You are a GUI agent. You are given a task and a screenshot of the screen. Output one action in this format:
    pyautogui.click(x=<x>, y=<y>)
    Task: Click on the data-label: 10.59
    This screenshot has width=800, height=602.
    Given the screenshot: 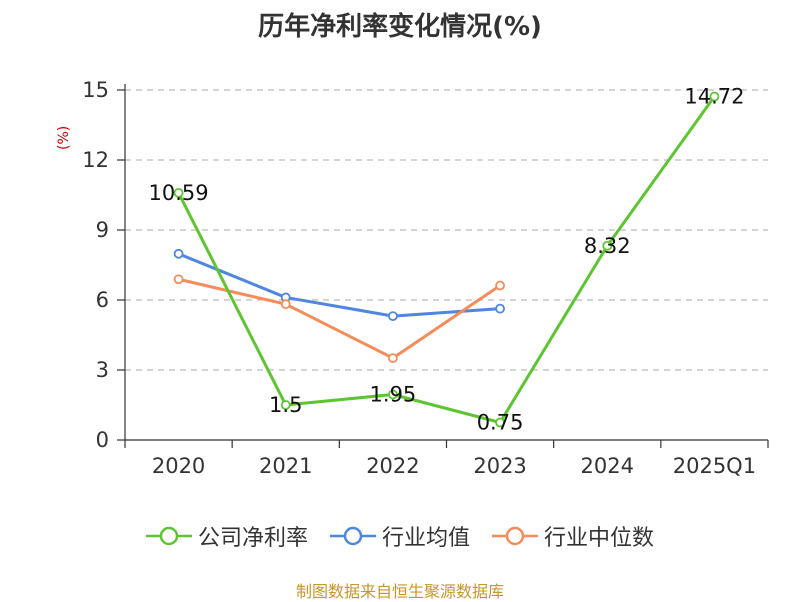 What is the action you would take?
    pyautogui.click(x=179, y=193)
    